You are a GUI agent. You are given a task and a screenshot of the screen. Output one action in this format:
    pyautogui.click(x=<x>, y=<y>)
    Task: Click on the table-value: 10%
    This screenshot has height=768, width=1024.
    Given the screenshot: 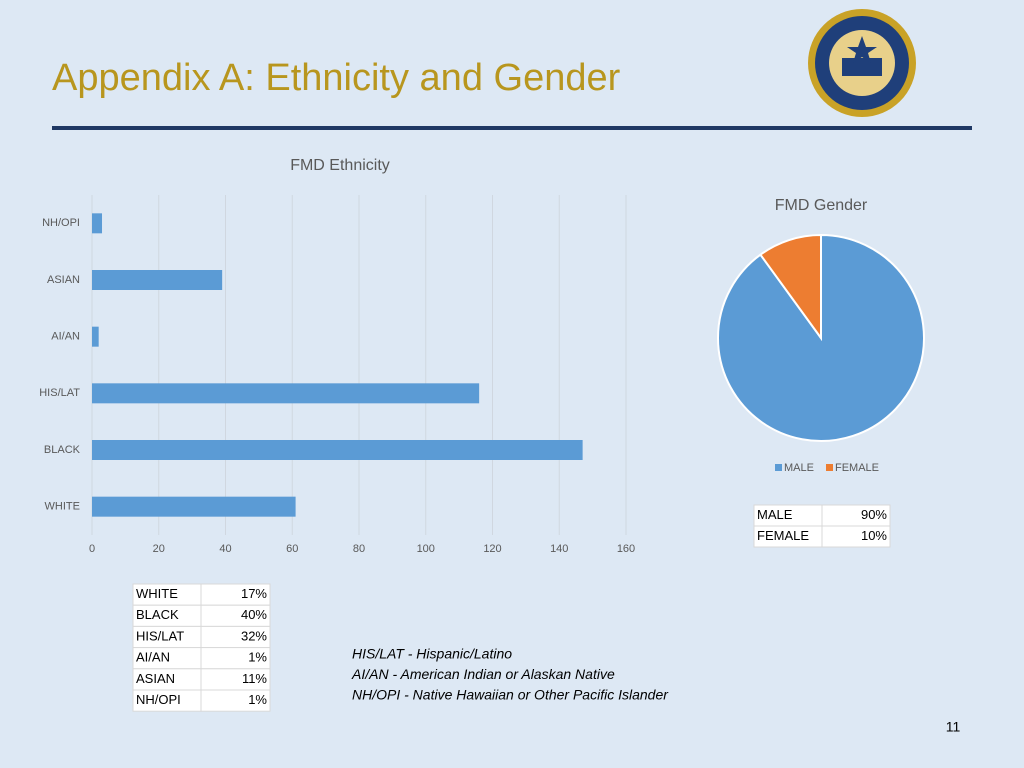 What is the action you would take?
    pyautogui.click(x=874, y=535)
    